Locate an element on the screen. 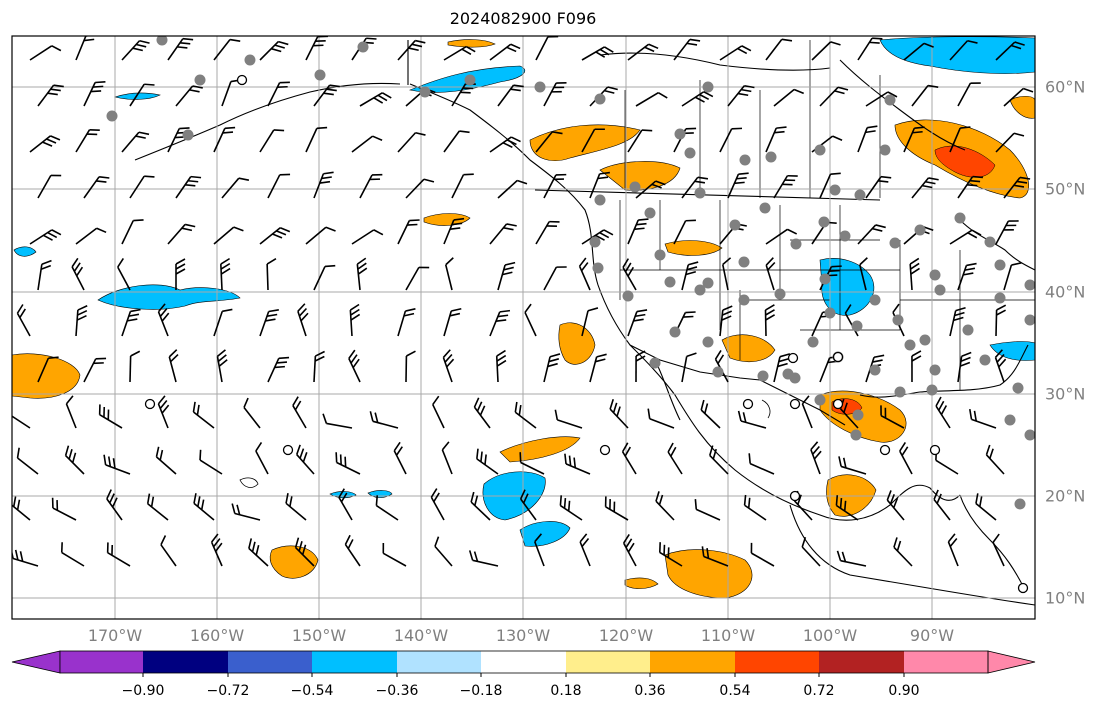  map-title: 2024082900 F096 is located at coordinates (523, 18).